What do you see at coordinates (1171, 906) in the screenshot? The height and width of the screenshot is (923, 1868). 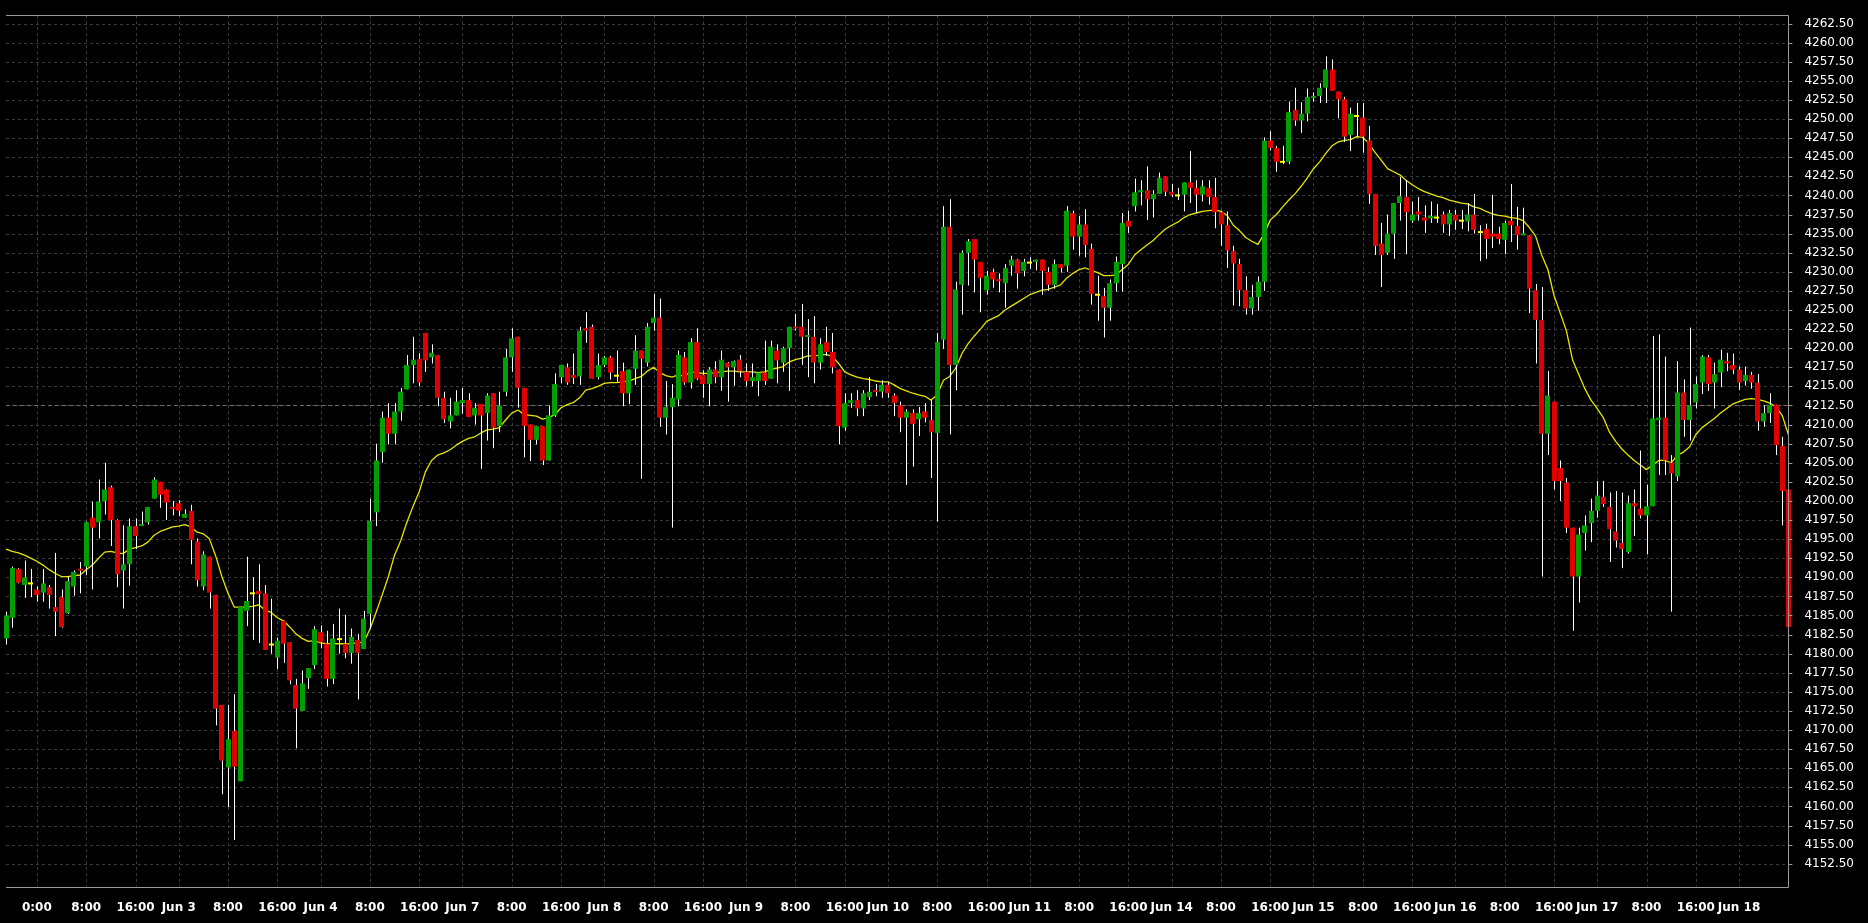 I see `x-tick-label: Jun 14` at bounding box center [1171, 906].